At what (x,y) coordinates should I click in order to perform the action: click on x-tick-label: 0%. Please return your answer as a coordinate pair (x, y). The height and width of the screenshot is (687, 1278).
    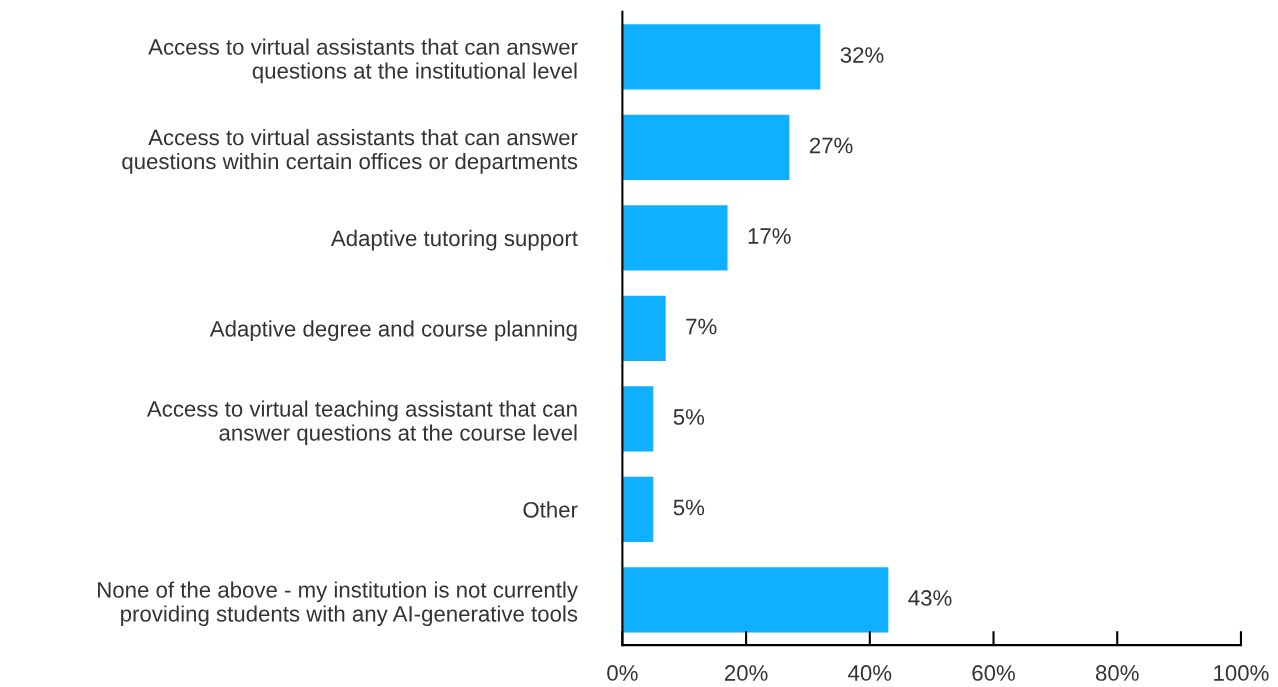
    Looking at the image, I should click on (622, 673).